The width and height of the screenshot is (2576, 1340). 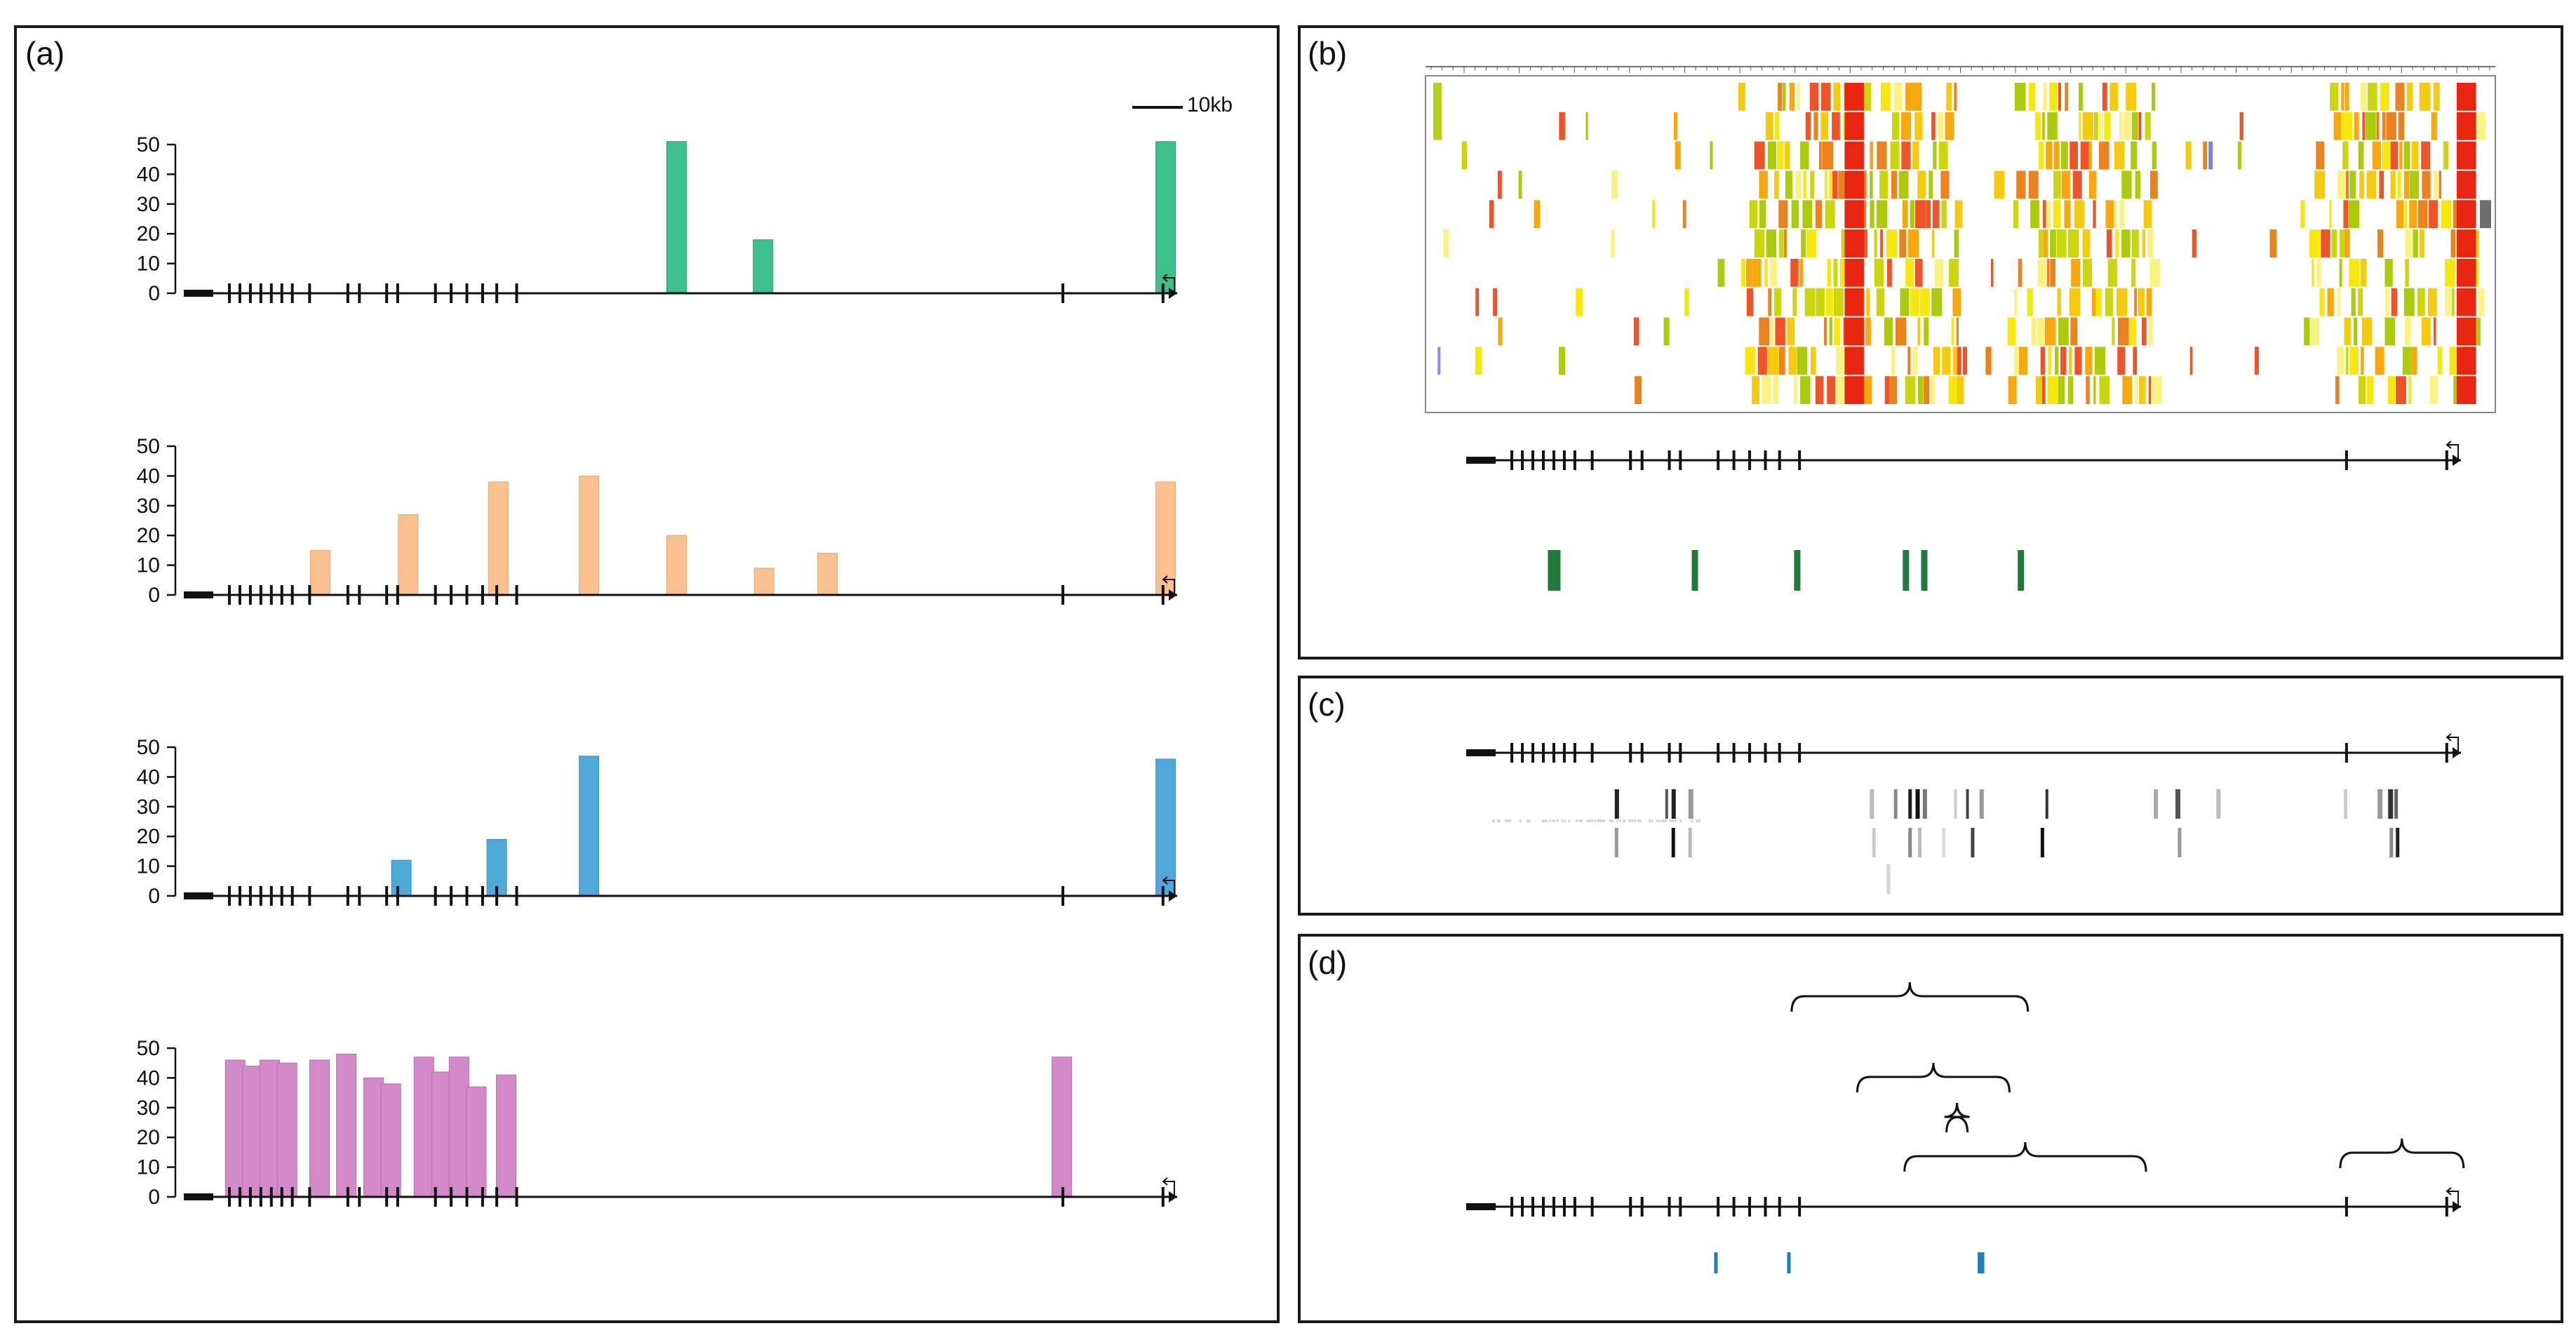 I want to click on histone-track-h3k4me3: 0 10 20 30 40 50, so click(x=657, y=219).